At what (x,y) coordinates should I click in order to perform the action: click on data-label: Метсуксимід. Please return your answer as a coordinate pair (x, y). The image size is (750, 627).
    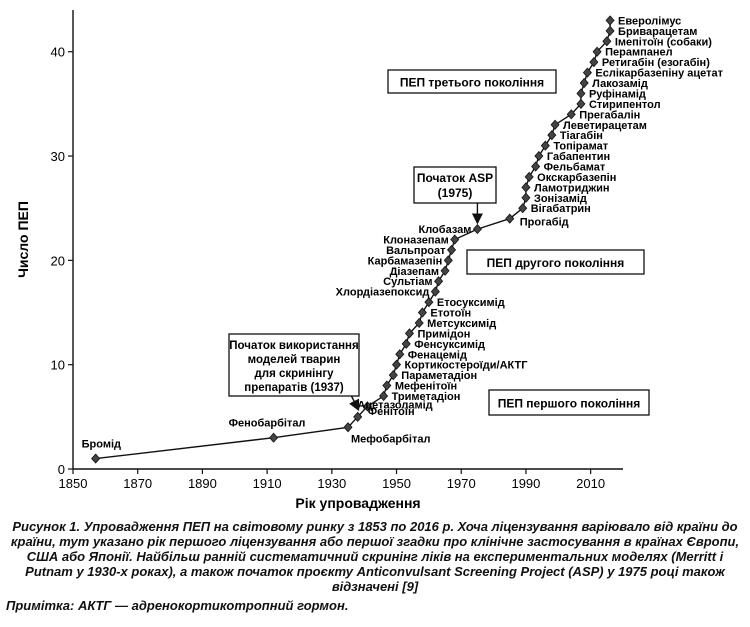
    Looking at the image, I should click on (461, 324).